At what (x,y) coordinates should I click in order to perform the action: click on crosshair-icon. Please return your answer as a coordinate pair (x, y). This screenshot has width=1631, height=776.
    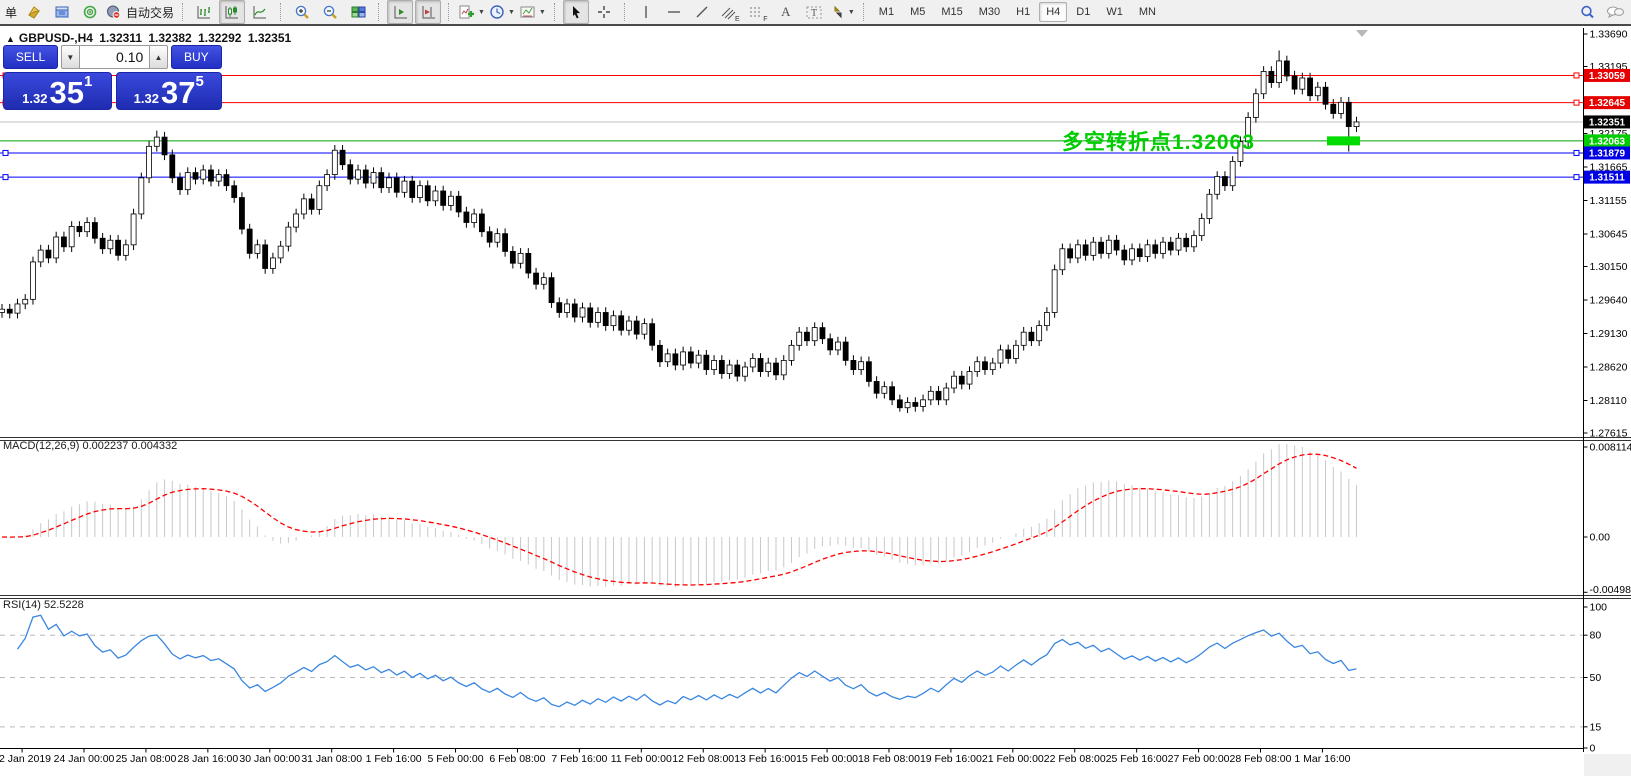
    Looking at the image, I should click on (603, 12).